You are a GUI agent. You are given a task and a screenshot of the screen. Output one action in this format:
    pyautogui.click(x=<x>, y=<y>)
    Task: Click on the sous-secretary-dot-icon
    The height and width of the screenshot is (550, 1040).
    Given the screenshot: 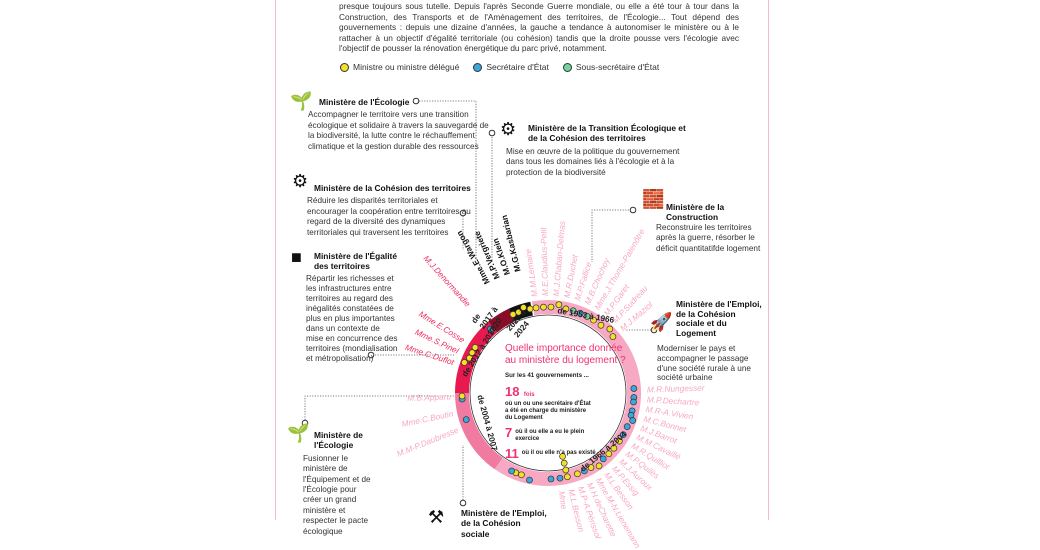 What is the action you would take?
    pyautogui.click(x=567, y=67)
    